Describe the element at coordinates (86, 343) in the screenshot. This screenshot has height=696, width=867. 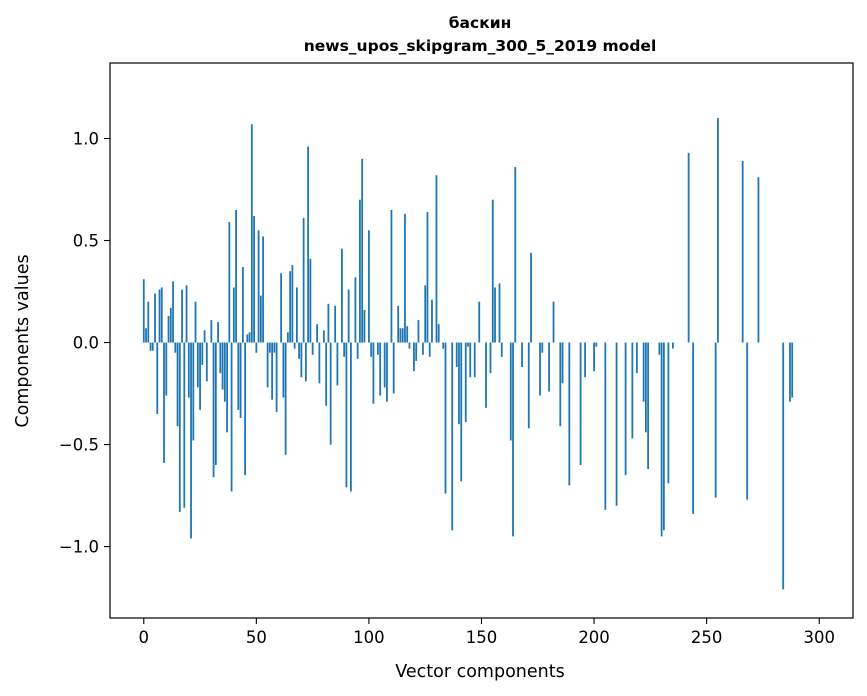
I see `y-tick-label: 0.0` at that location.